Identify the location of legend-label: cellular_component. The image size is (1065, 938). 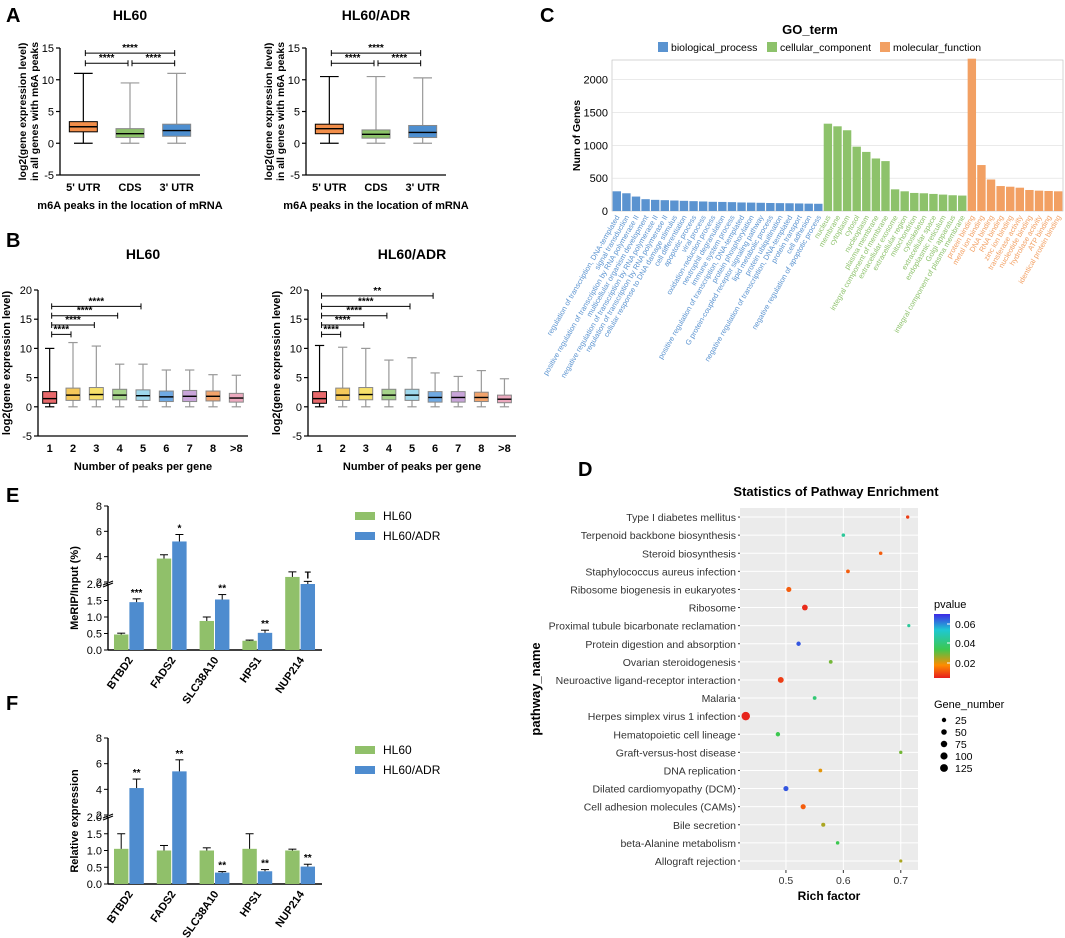
(825, 48).